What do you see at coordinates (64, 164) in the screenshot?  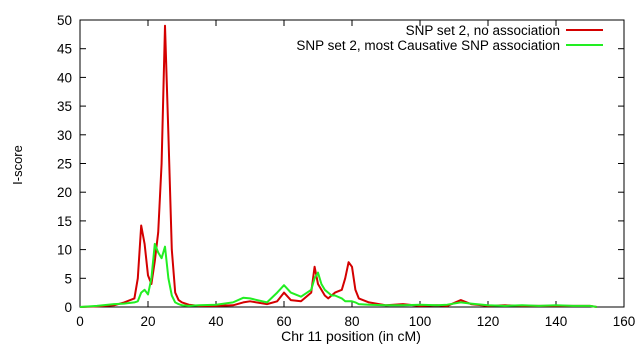 I see `y-tick-label: 25` at bounding box center [64, 164].